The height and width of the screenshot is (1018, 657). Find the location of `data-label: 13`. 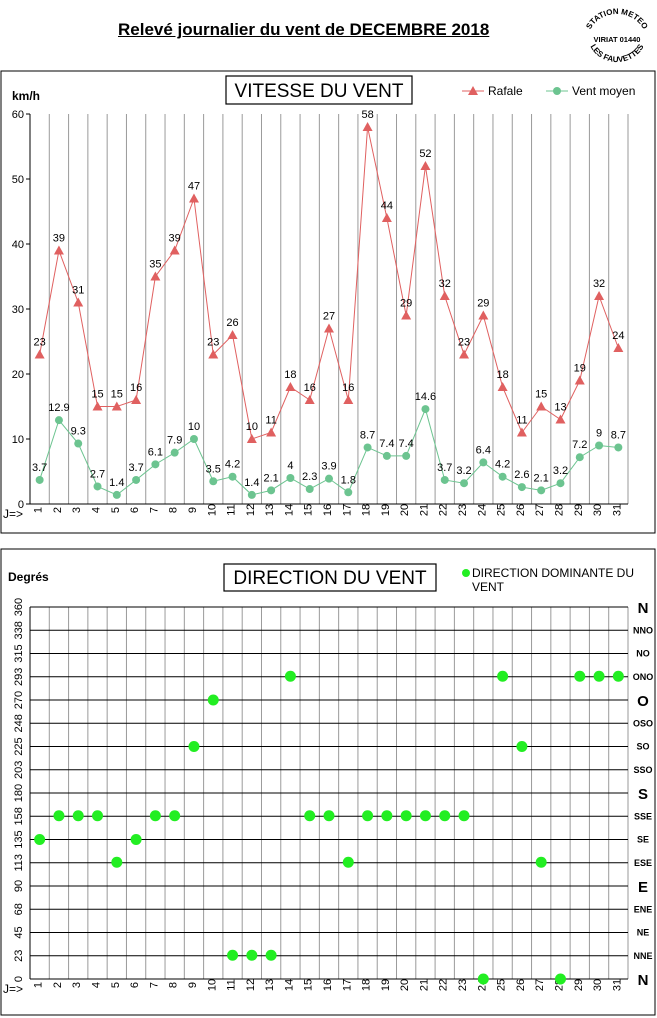

data-label: 13 is located at coordinates (560, 408).